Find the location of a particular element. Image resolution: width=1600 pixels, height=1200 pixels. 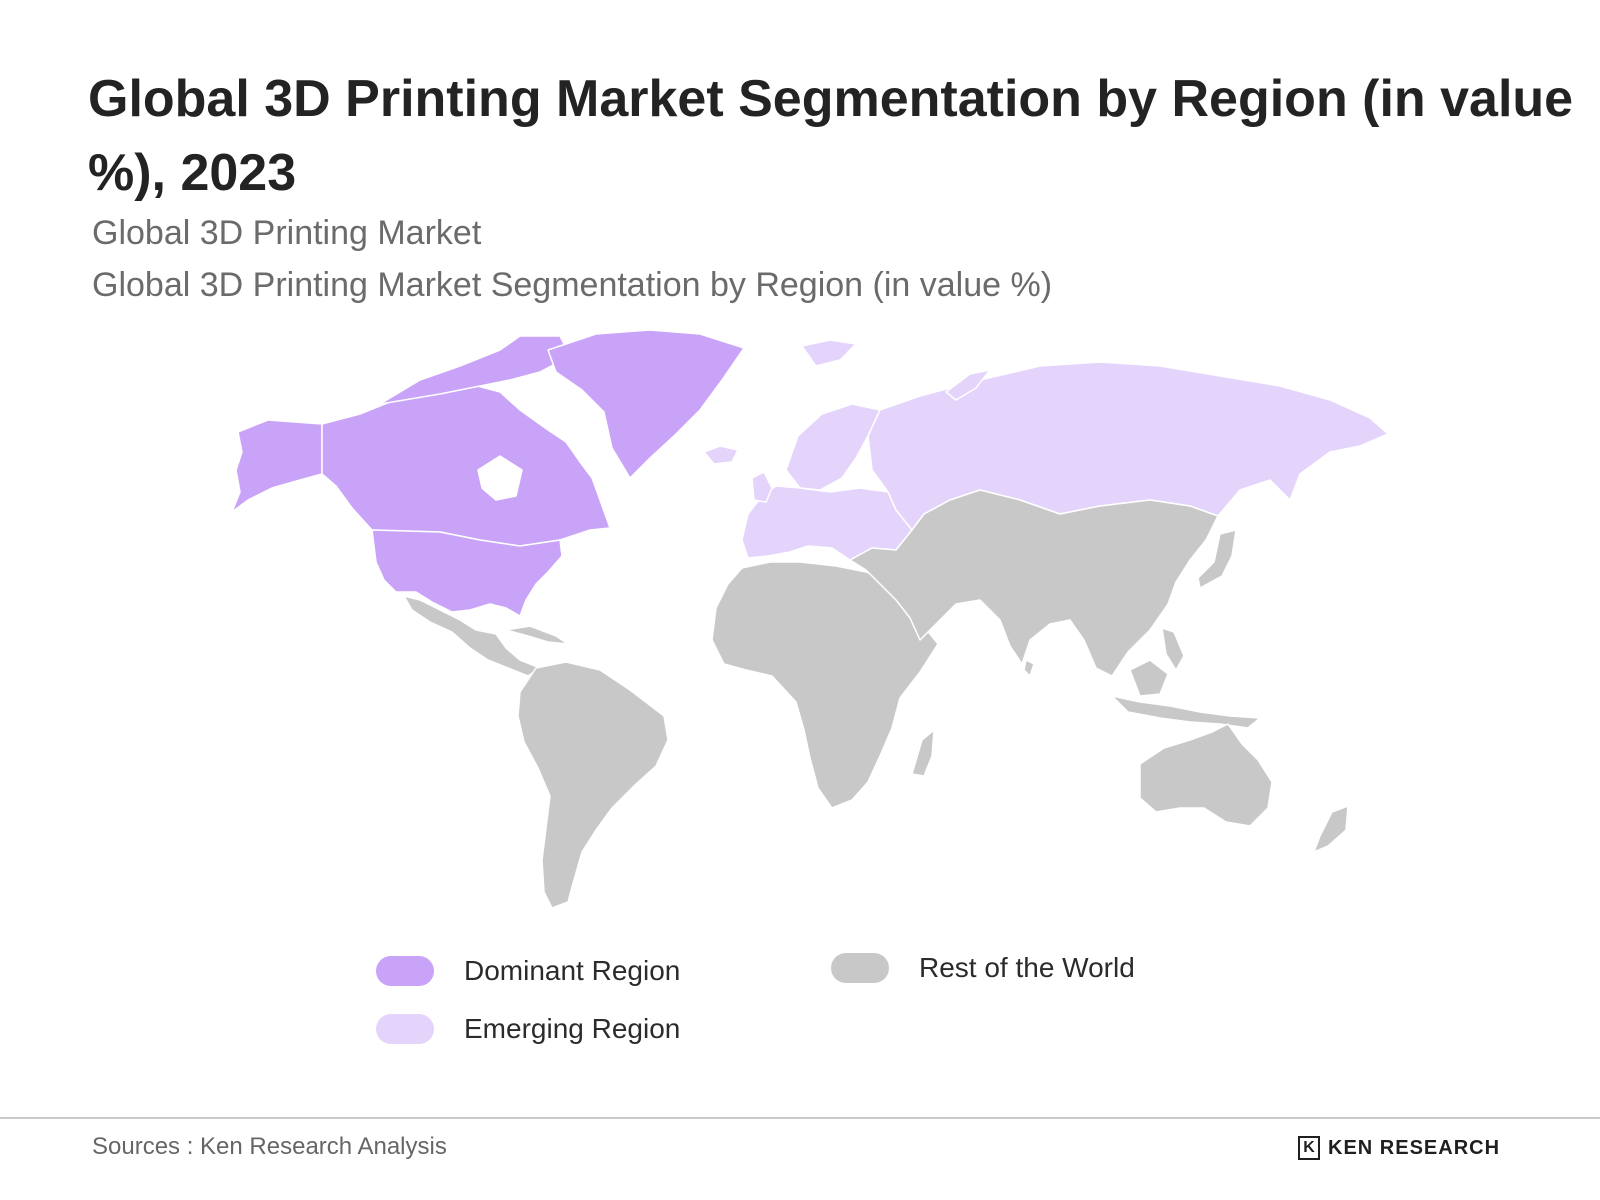

legend-swatch-emerging is located at coordinates (405, 1029).